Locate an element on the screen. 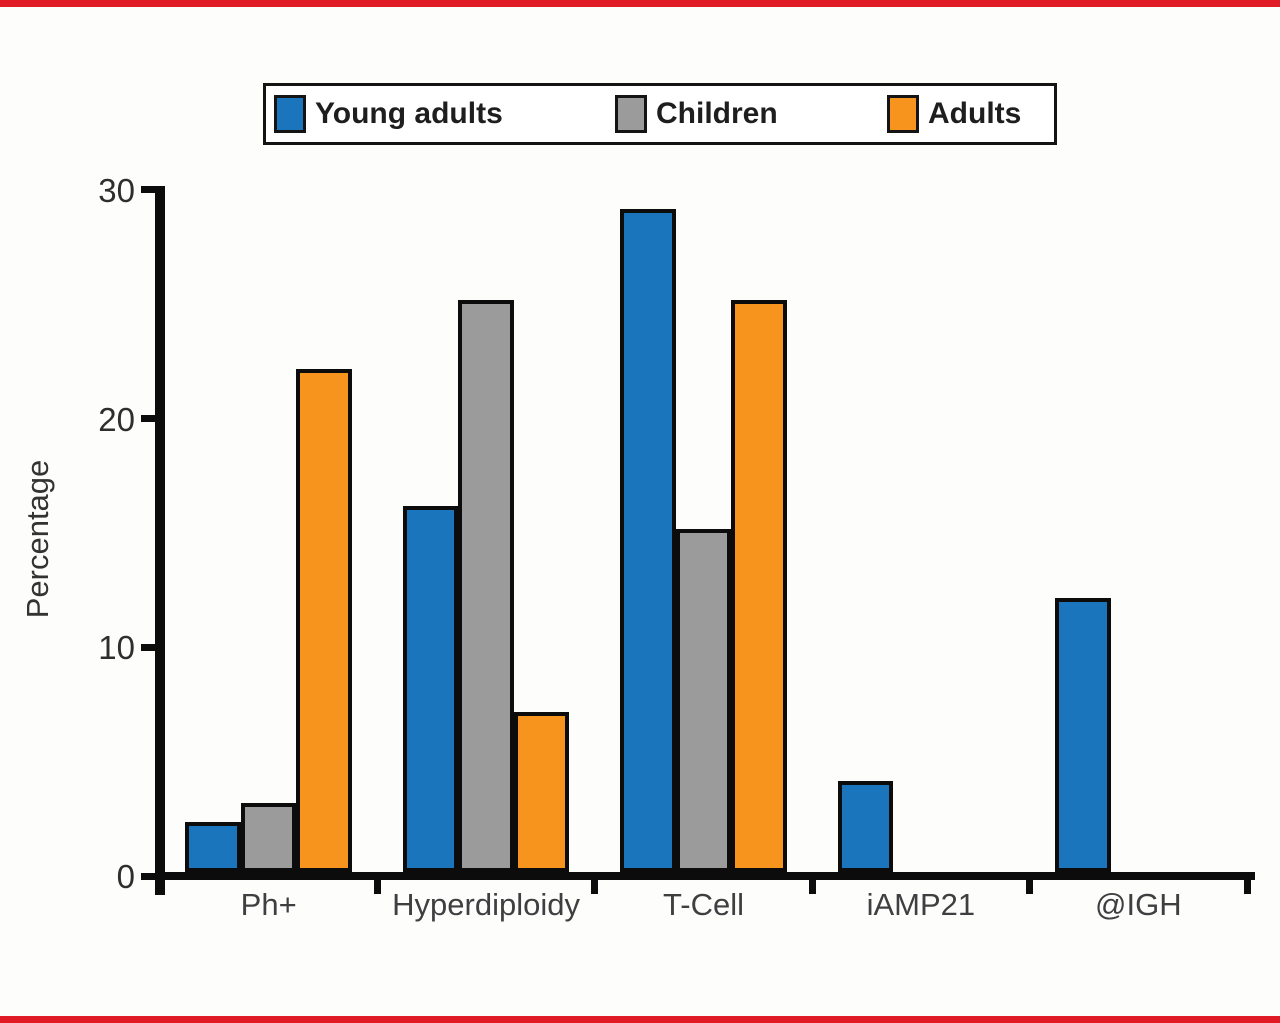 The width and height of the screenshot is (1280, 1023). legend-label: Adults is located at coordinates (975, 113).